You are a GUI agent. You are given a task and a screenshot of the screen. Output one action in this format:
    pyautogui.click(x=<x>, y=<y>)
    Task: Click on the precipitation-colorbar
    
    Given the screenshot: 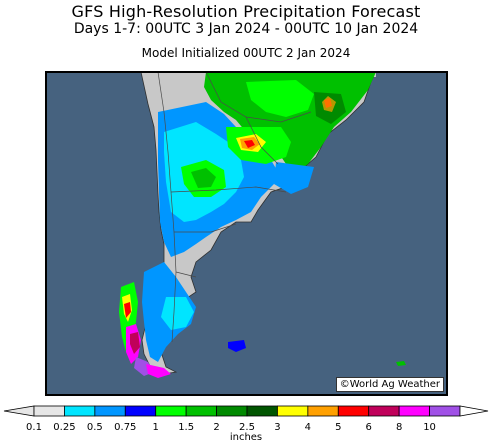 What is the action you would take?
    pyautogui.click(x=246, y=411)
    